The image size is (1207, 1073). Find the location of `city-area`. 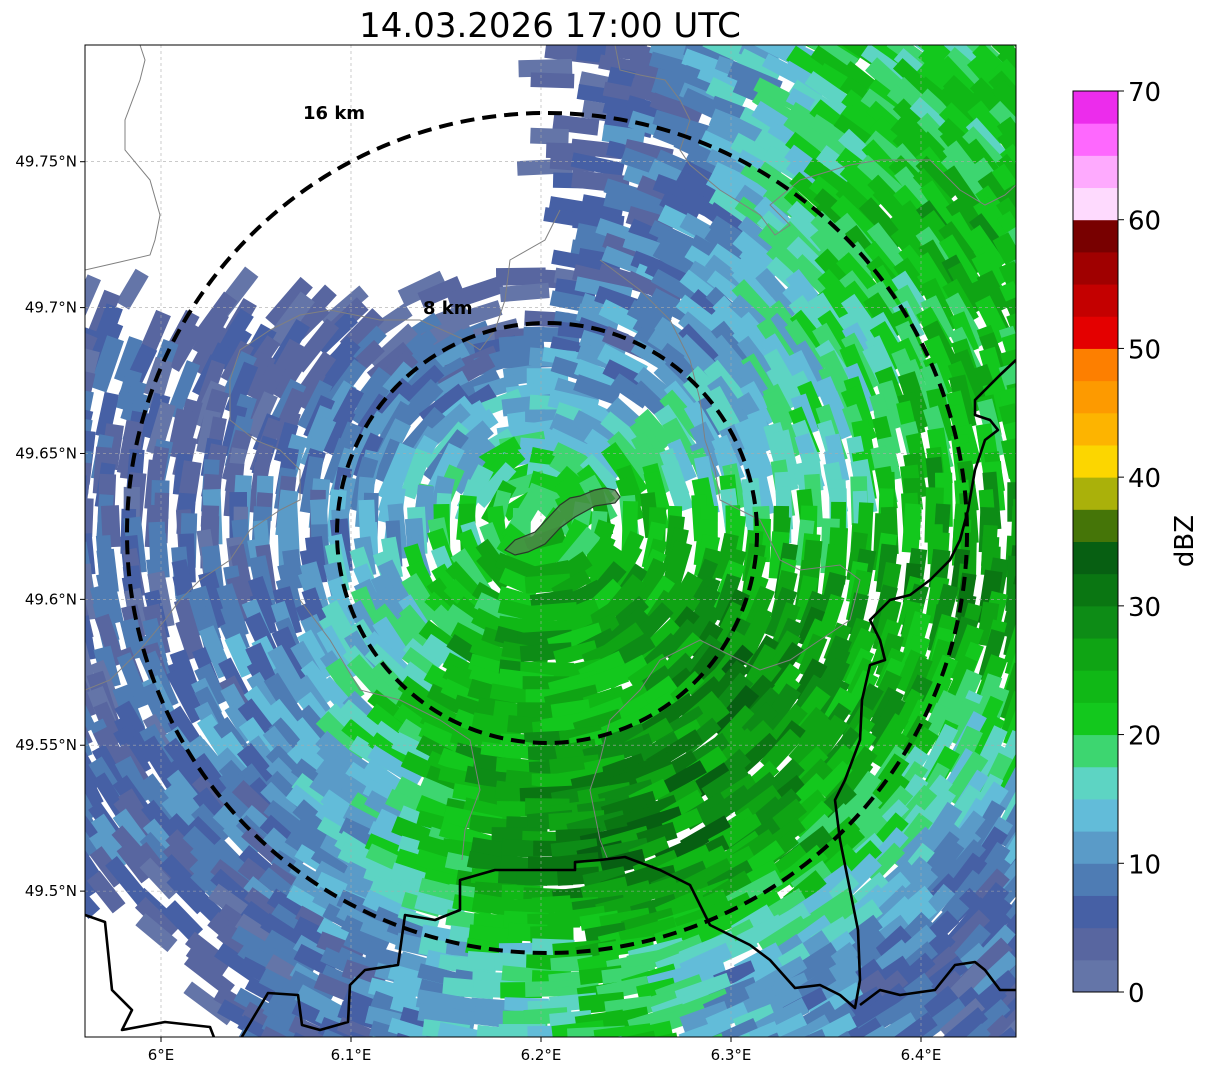

city-area is located at coordinates (562, 521).